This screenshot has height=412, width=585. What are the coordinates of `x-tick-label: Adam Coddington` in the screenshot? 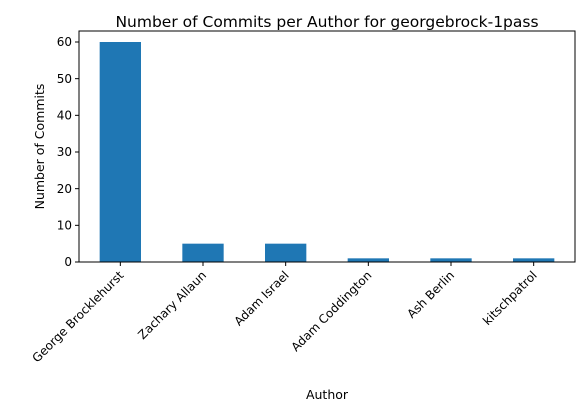 It's located at (331, 311).